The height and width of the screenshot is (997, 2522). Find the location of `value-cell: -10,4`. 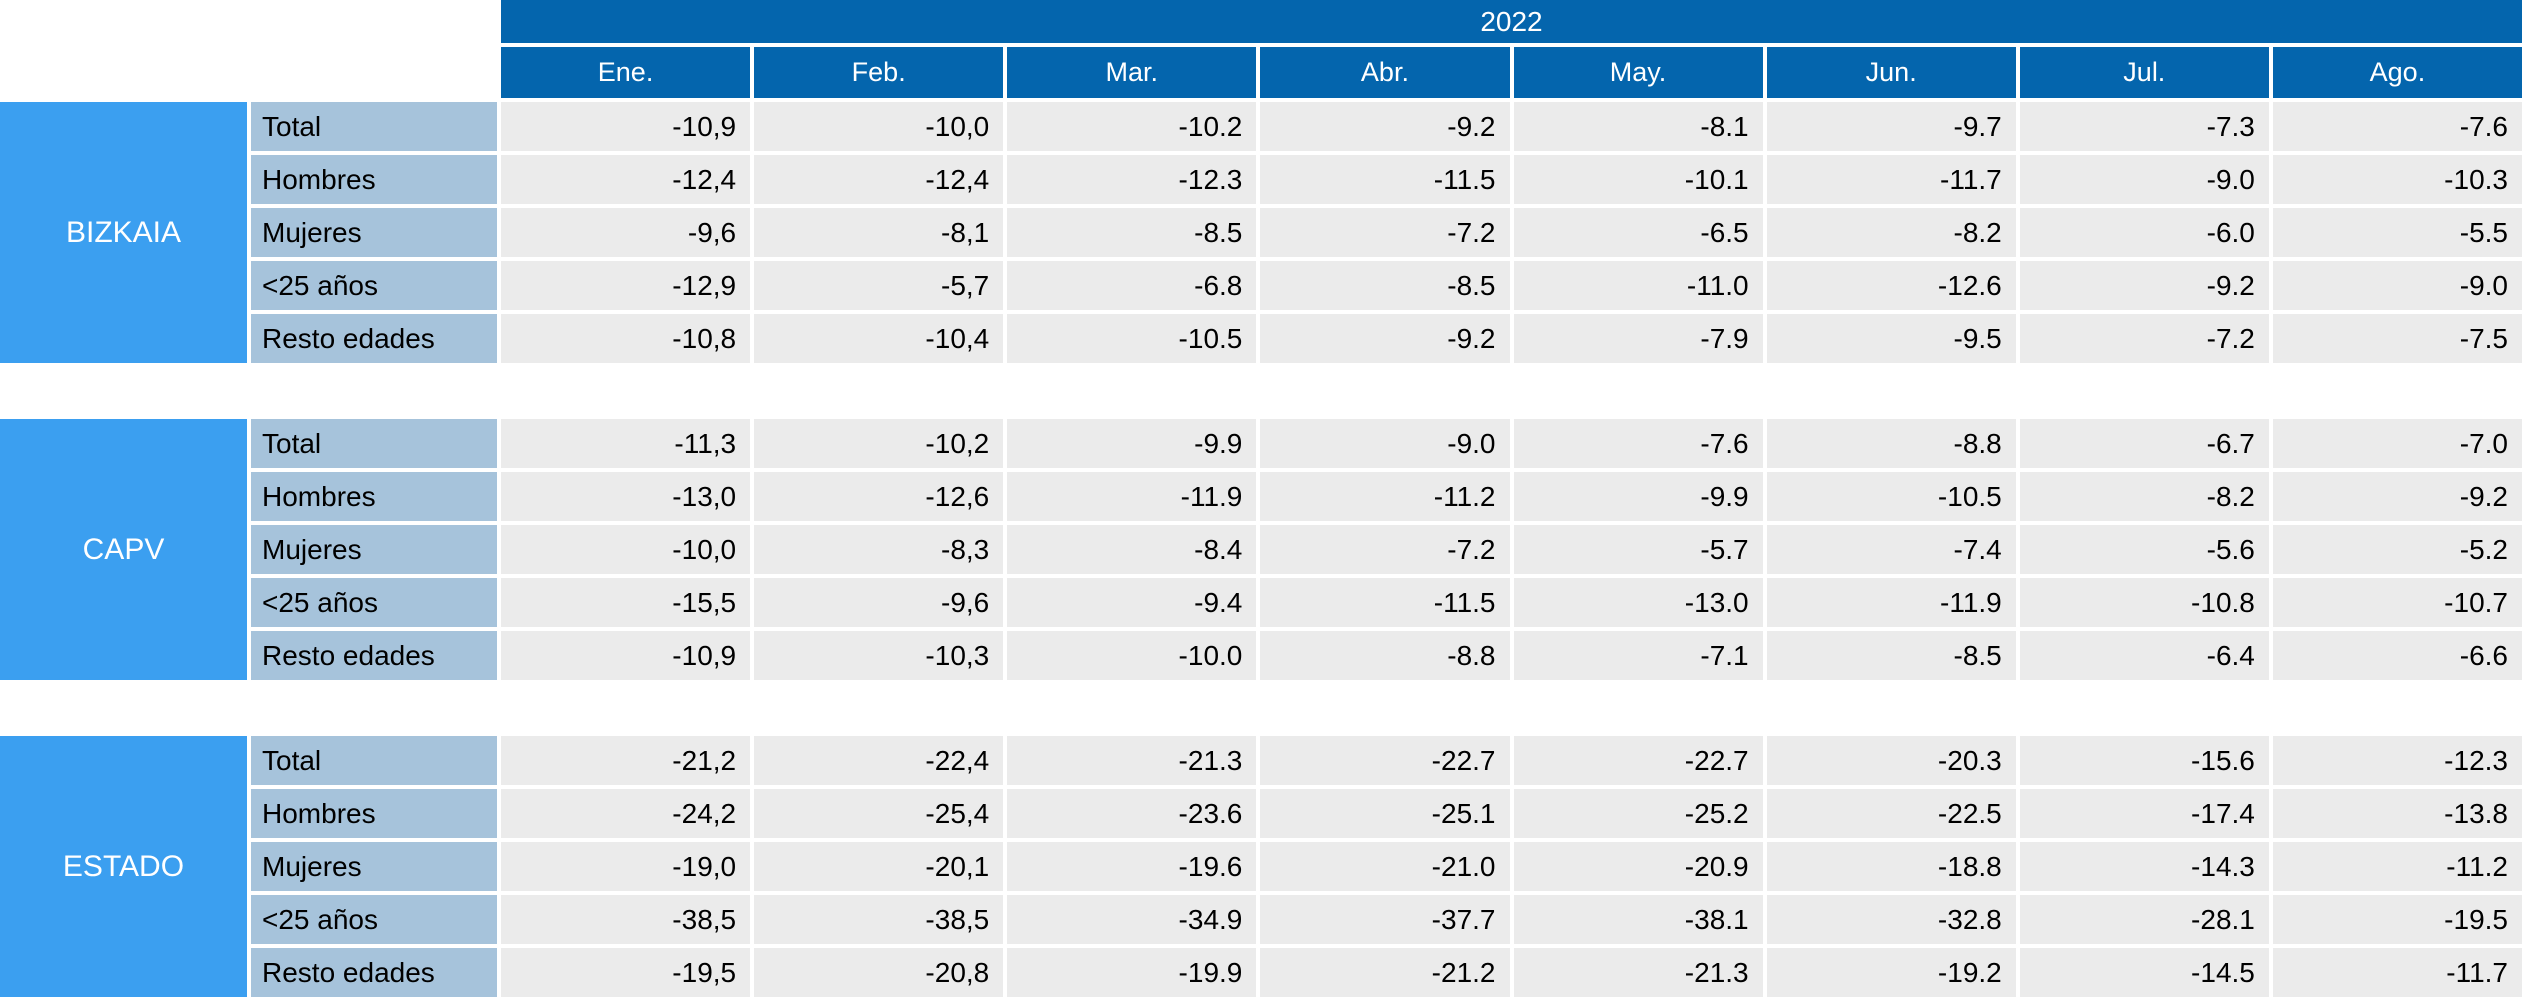

value-cell: -10,4 is located at coordinates (879, 338).